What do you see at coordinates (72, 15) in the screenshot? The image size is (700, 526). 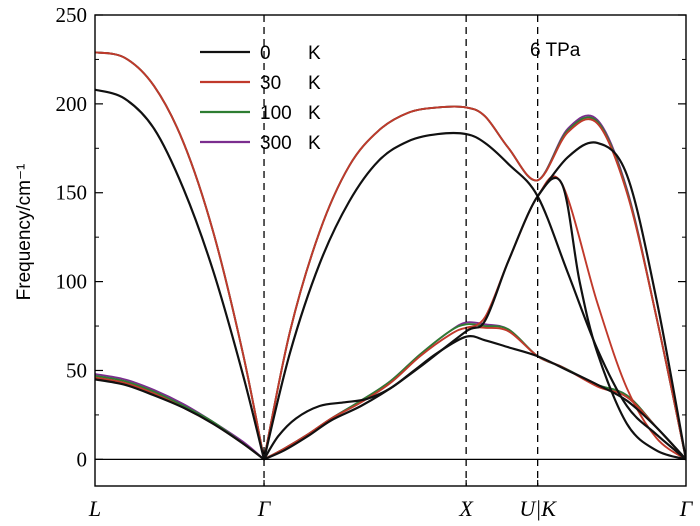 I see `y-tick-label: 250` at bounding box center [72, 15].